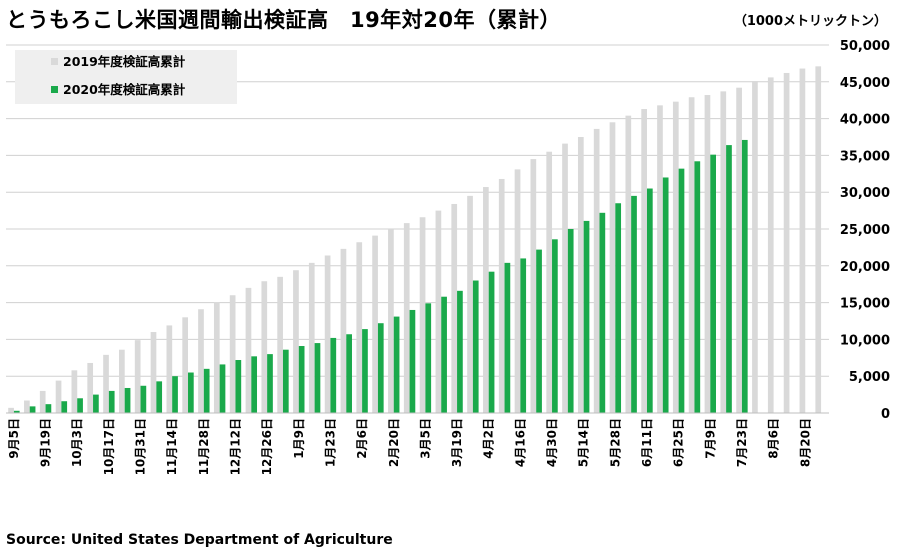 Image resolution: width=907 pixels, height=554 pixels. I want to click on x-tick-label: 5月14日, so click(584, 442).